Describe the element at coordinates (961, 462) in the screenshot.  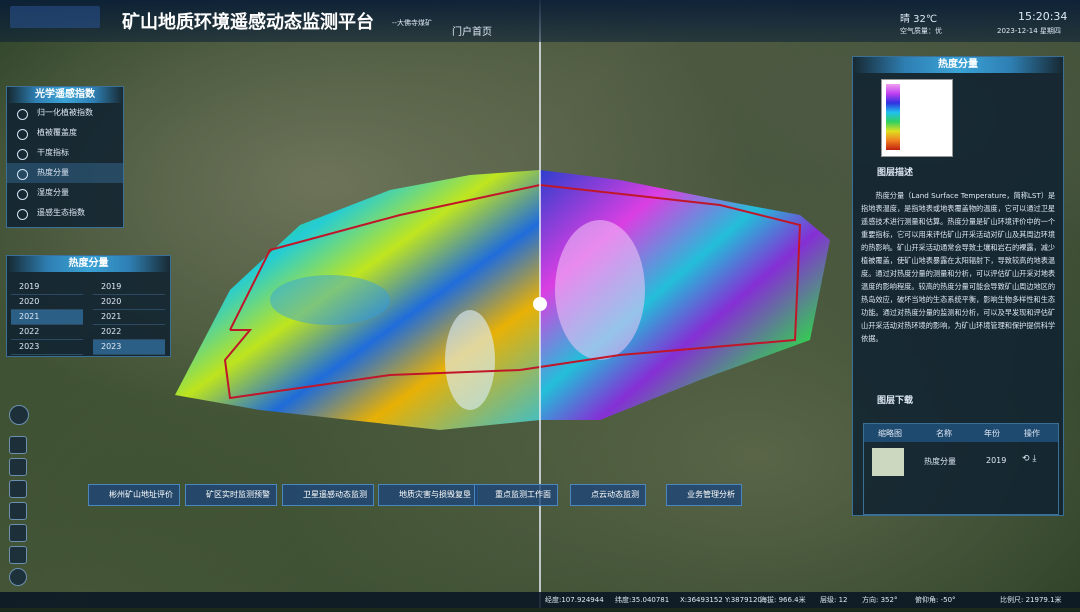
I see `table-row: ⟲ ⤓ 热度分量 2019` at that location.